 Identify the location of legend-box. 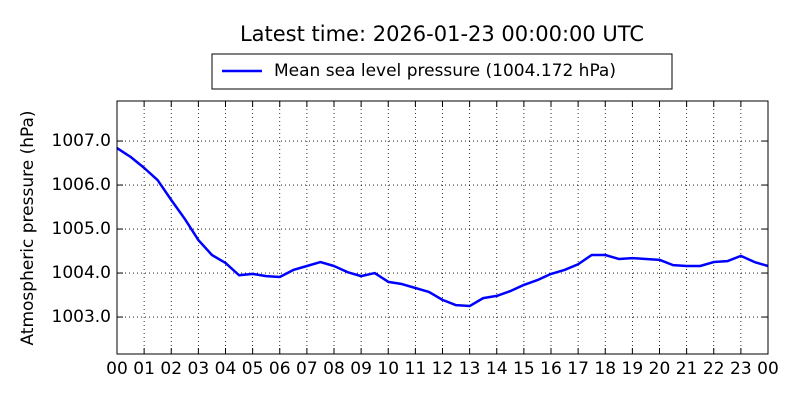
(442, 71).